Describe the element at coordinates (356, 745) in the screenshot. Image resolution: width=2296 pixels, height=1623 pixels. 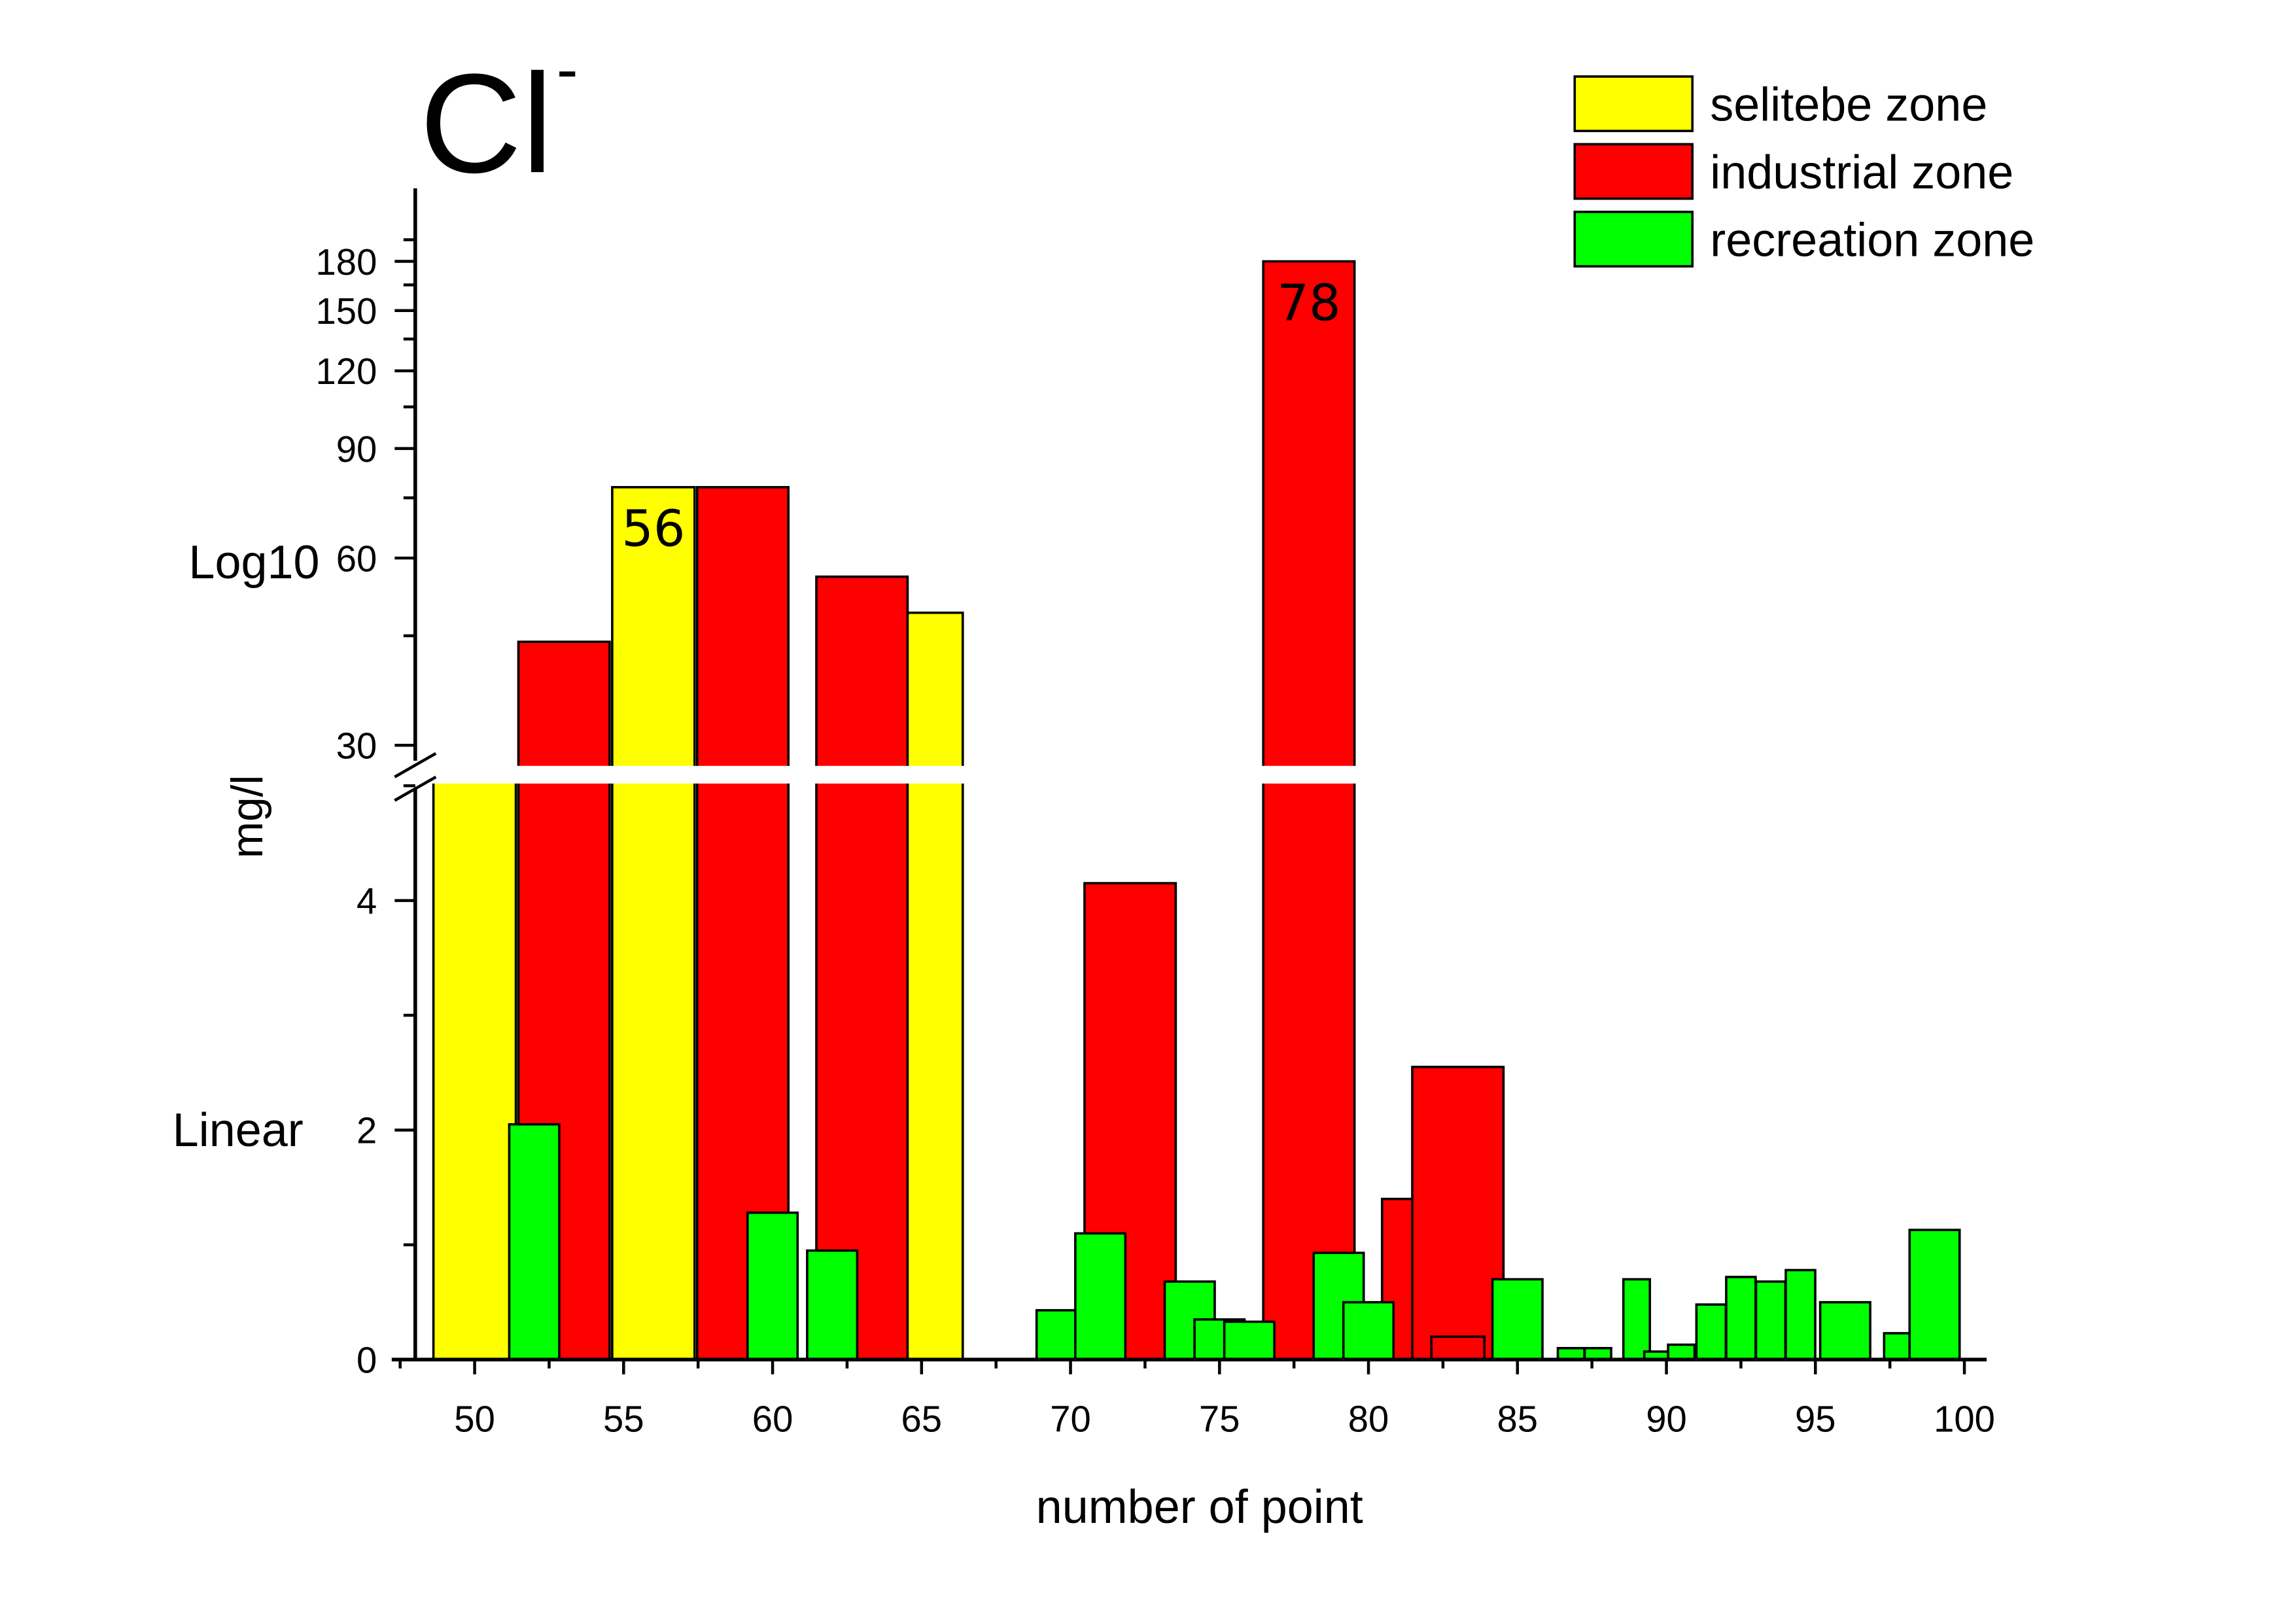
I see `y-log-tick-label: 30` at that location.